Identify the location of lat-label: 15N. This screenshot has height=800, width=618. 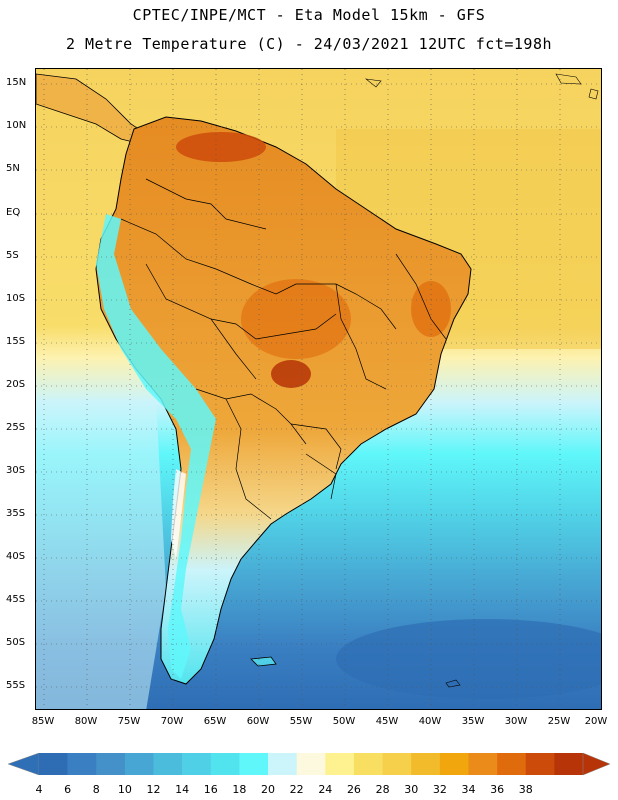
(16, 82).